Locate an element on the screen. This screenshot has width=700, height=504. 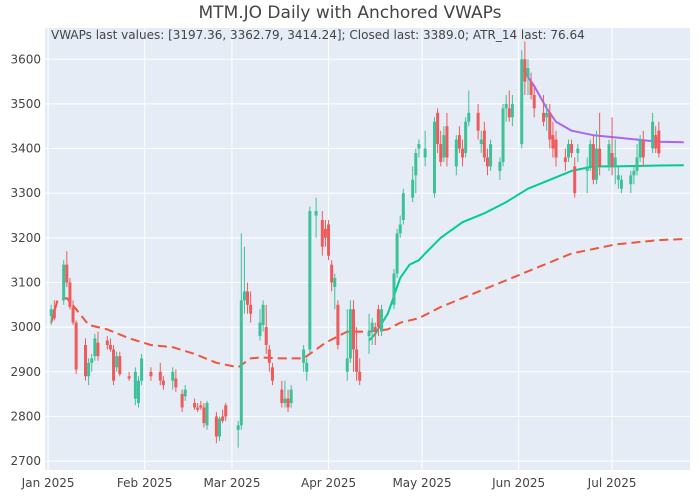
x-tick-label: Apr 2025 is located at coordinates (328, 483).